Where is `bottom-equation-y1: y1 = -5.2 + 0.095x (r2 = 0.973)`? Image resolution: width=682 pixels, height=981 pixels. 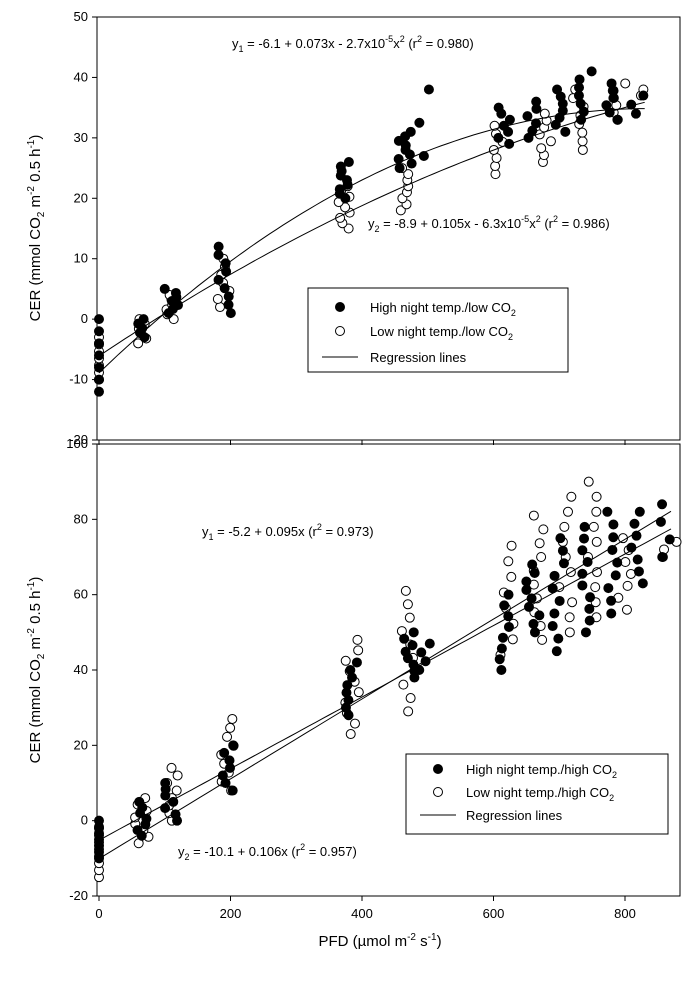 bottom-equation-y1: y1 = -5.2 + 0.095x (r2 = 0.973) is located at coordinates (288, 532).